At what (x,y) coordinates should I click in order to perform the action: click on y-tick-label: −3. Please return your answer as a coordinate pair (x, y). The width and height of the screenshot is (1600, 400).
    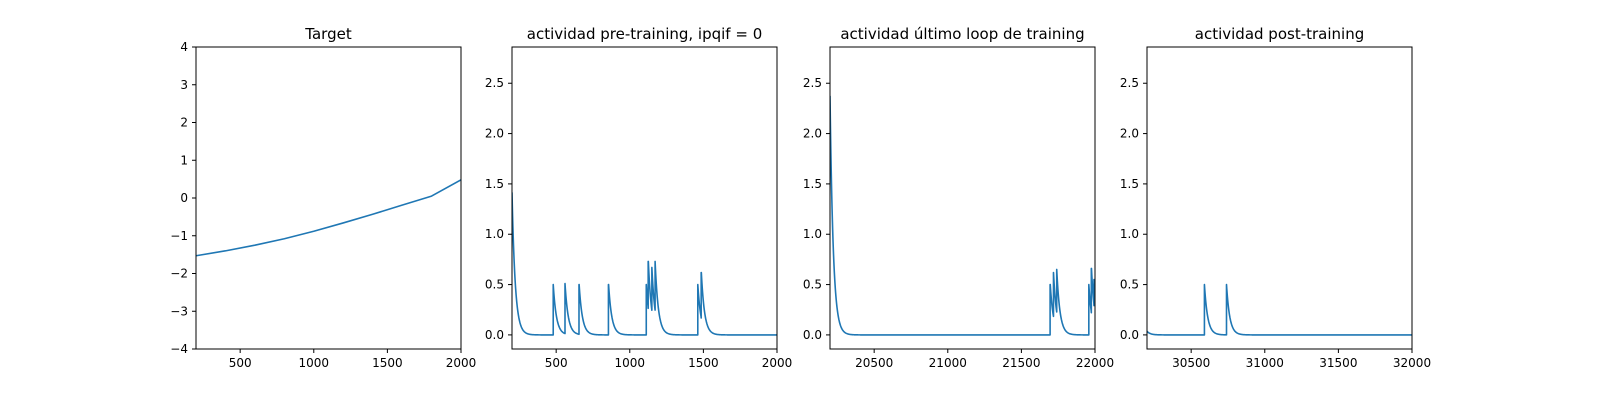
    Looking at the image, I should click on (179, 311).